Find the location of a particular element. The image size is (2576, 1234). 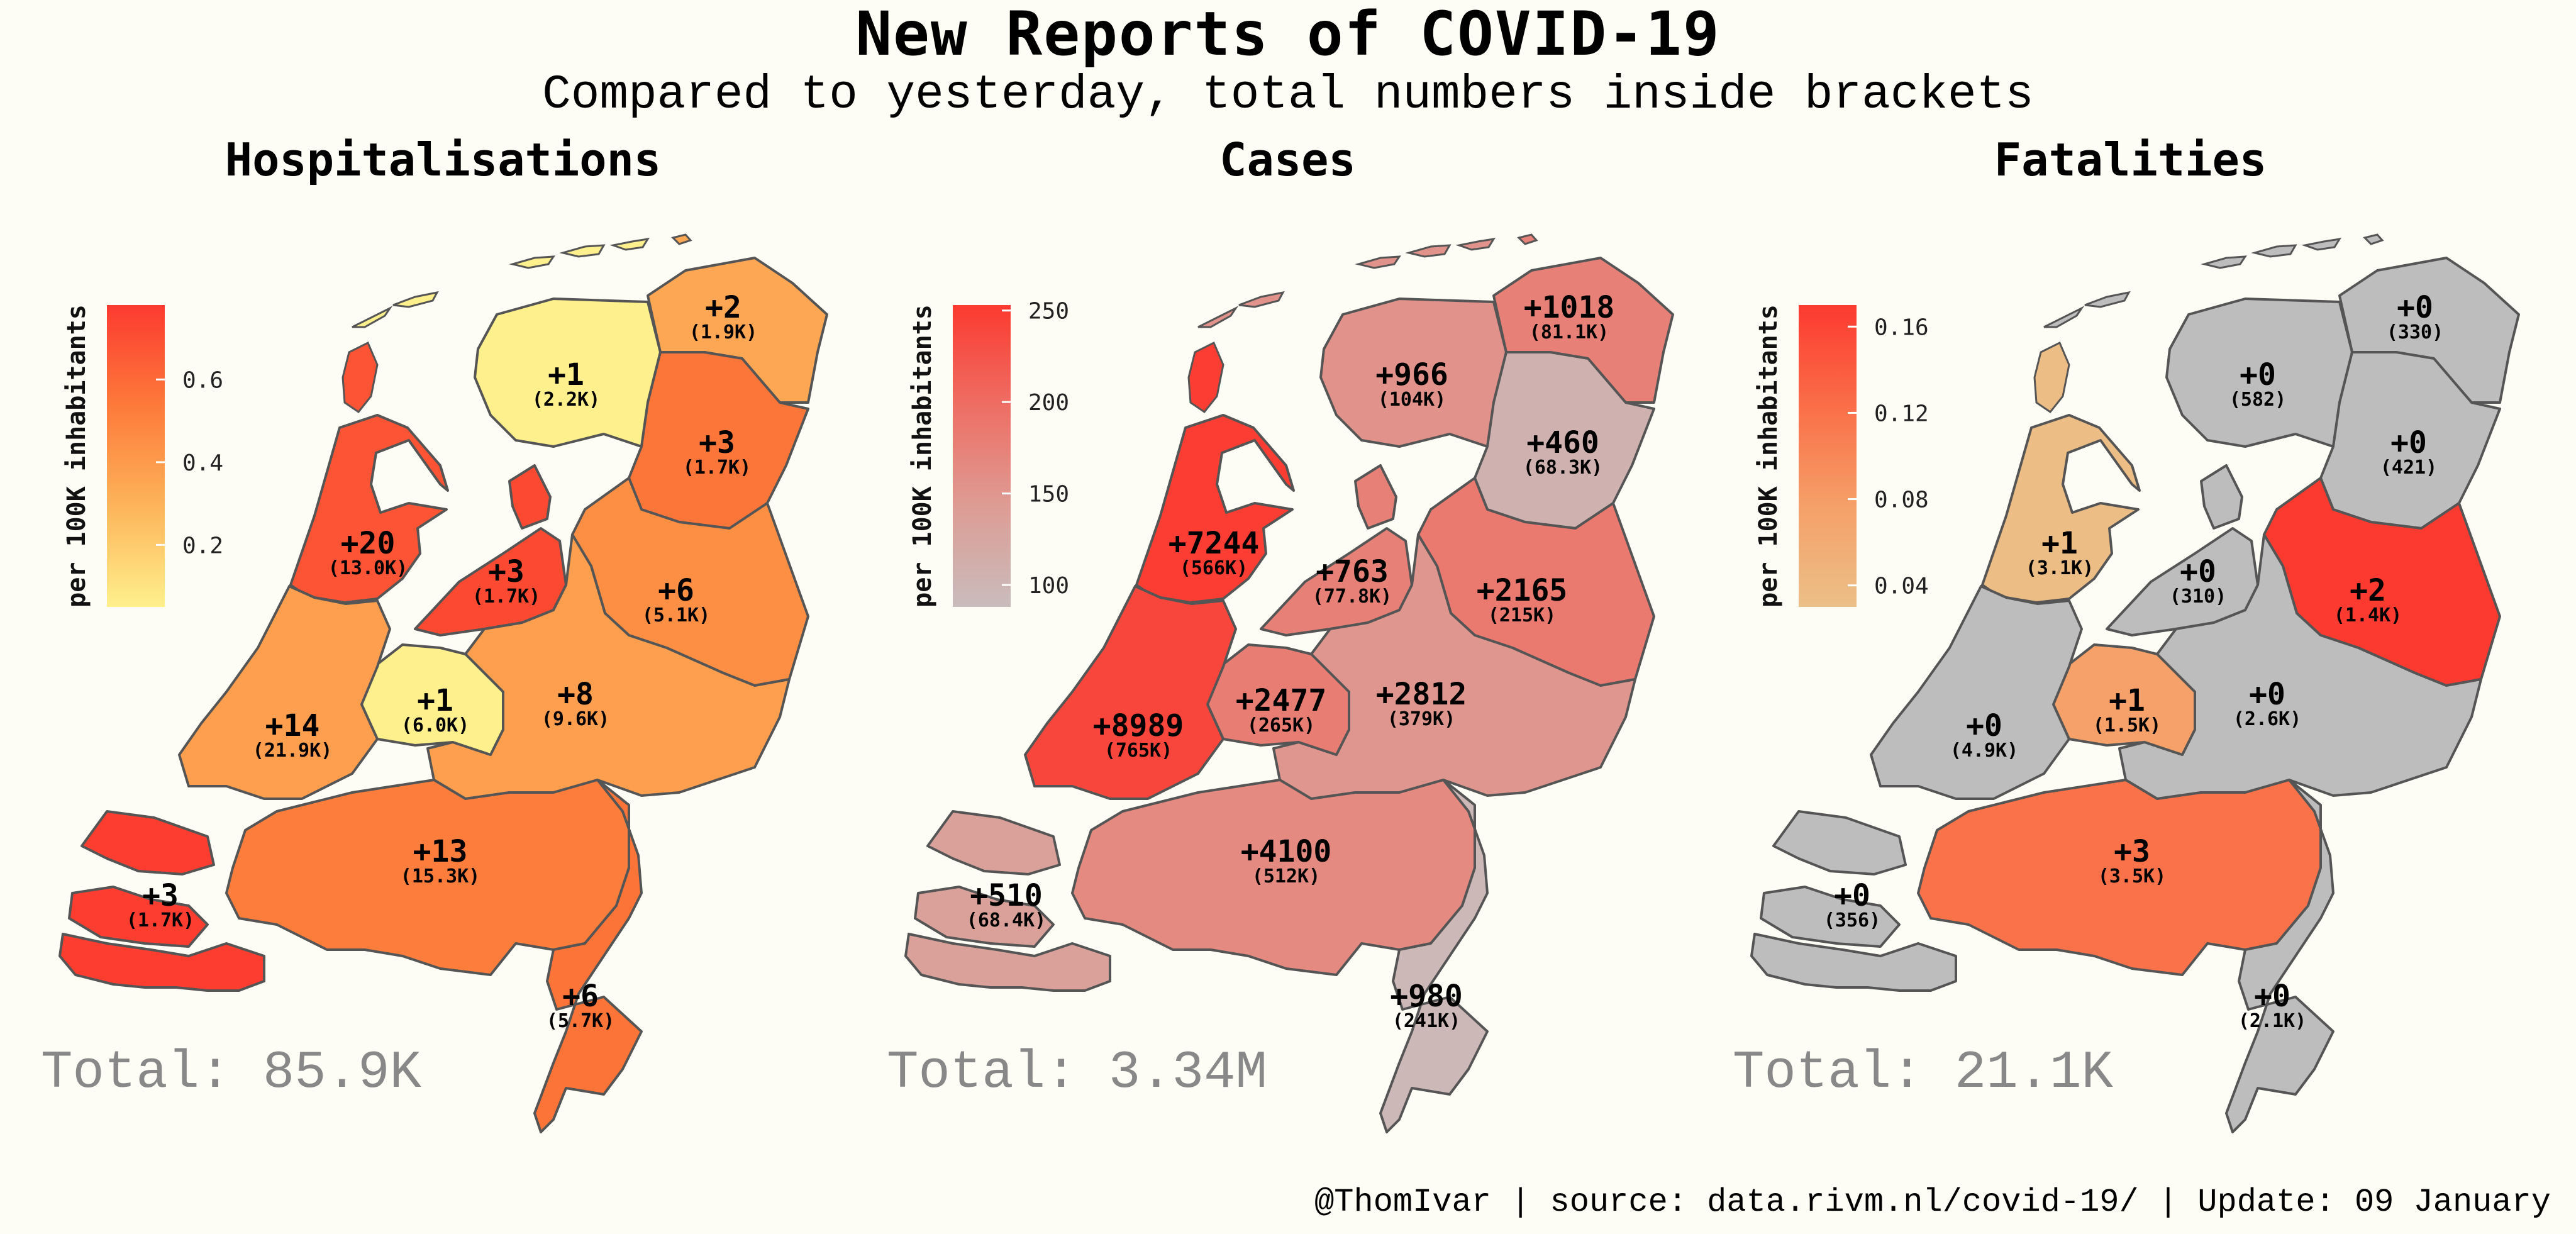

label-new-groningen: +1018 is located at coordinates (1569, 307).